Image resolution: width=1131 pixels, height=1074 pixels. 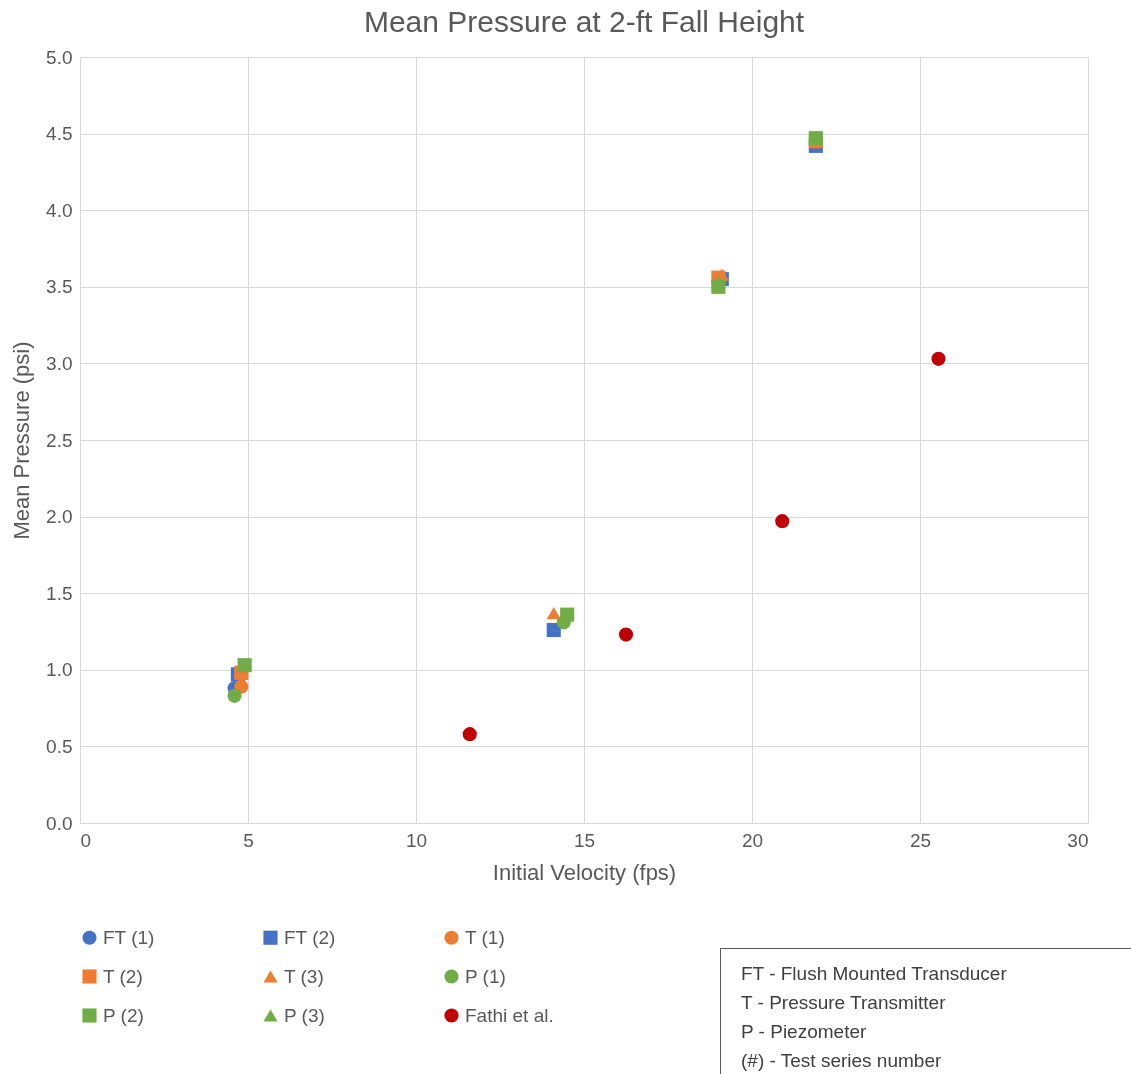 I want to click on legend-label: P (3), so click(x=304, y=1015).